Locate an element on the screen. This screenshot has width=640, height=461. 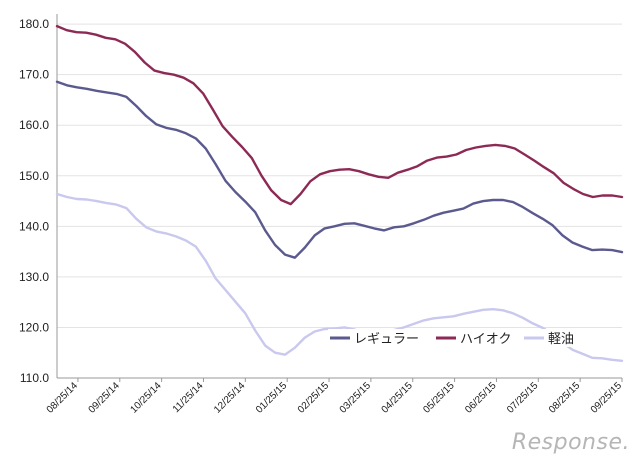
response-logo-watermark: Response. is located at coordinates (570, 442).